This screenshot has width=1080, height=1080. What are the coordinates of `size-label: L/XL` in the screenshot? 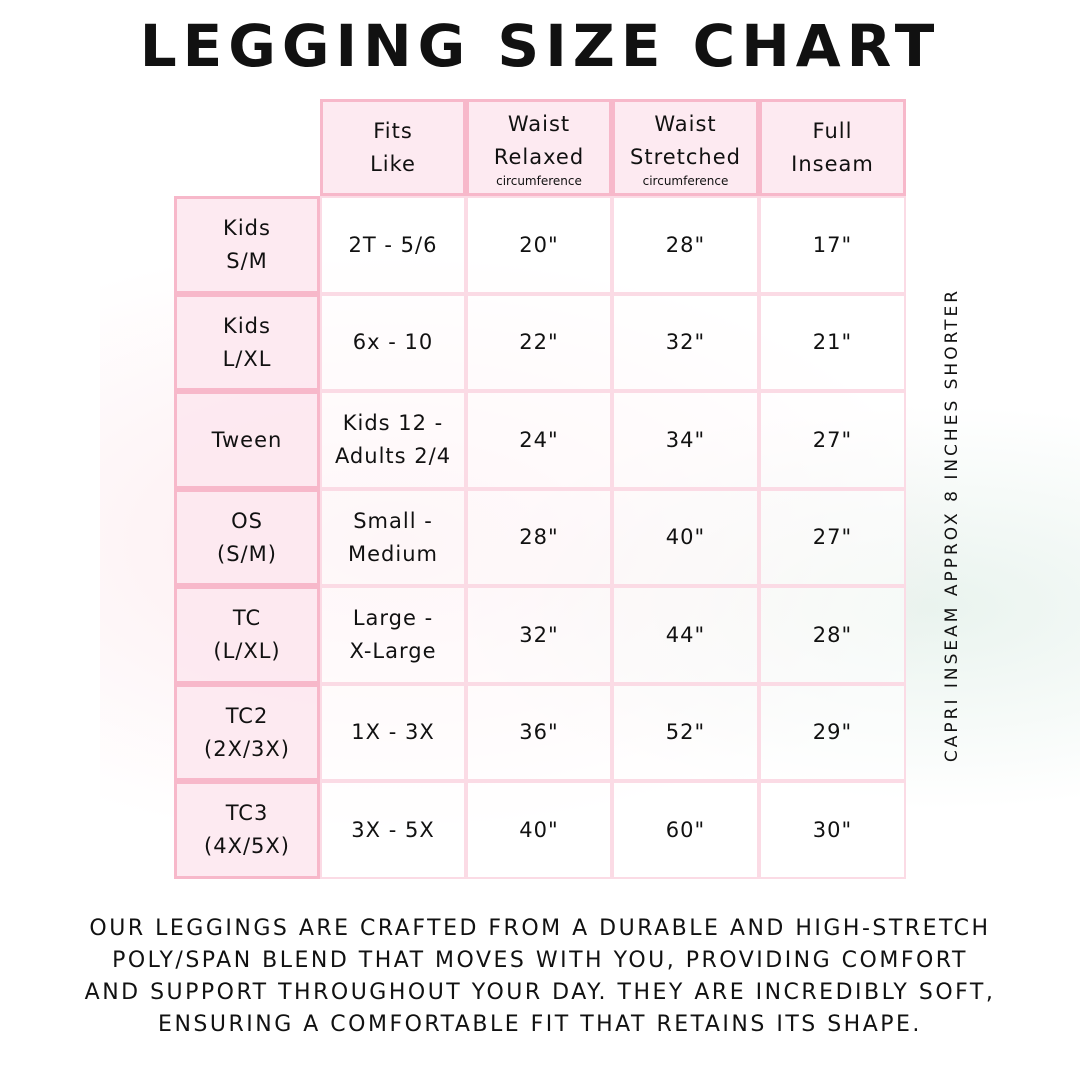 It's located at (247, 358).